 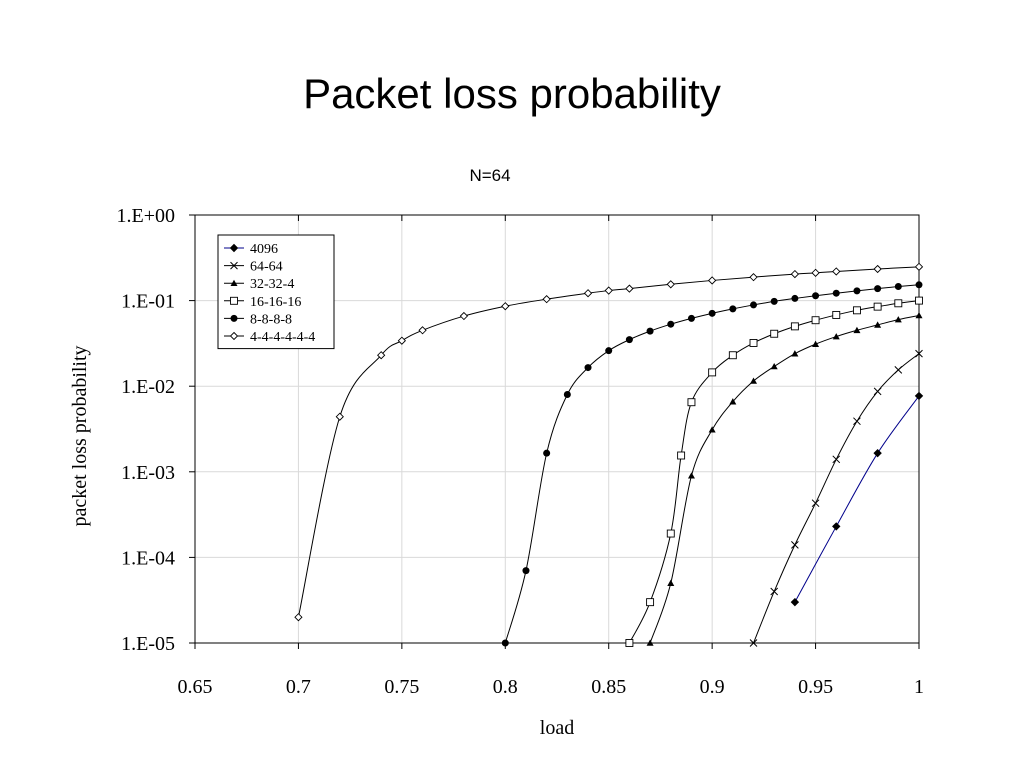 What do you see at coordinates (557, 728) in the screenshot?
I see `x-axis-label: load` at bounding box center [557, 728].